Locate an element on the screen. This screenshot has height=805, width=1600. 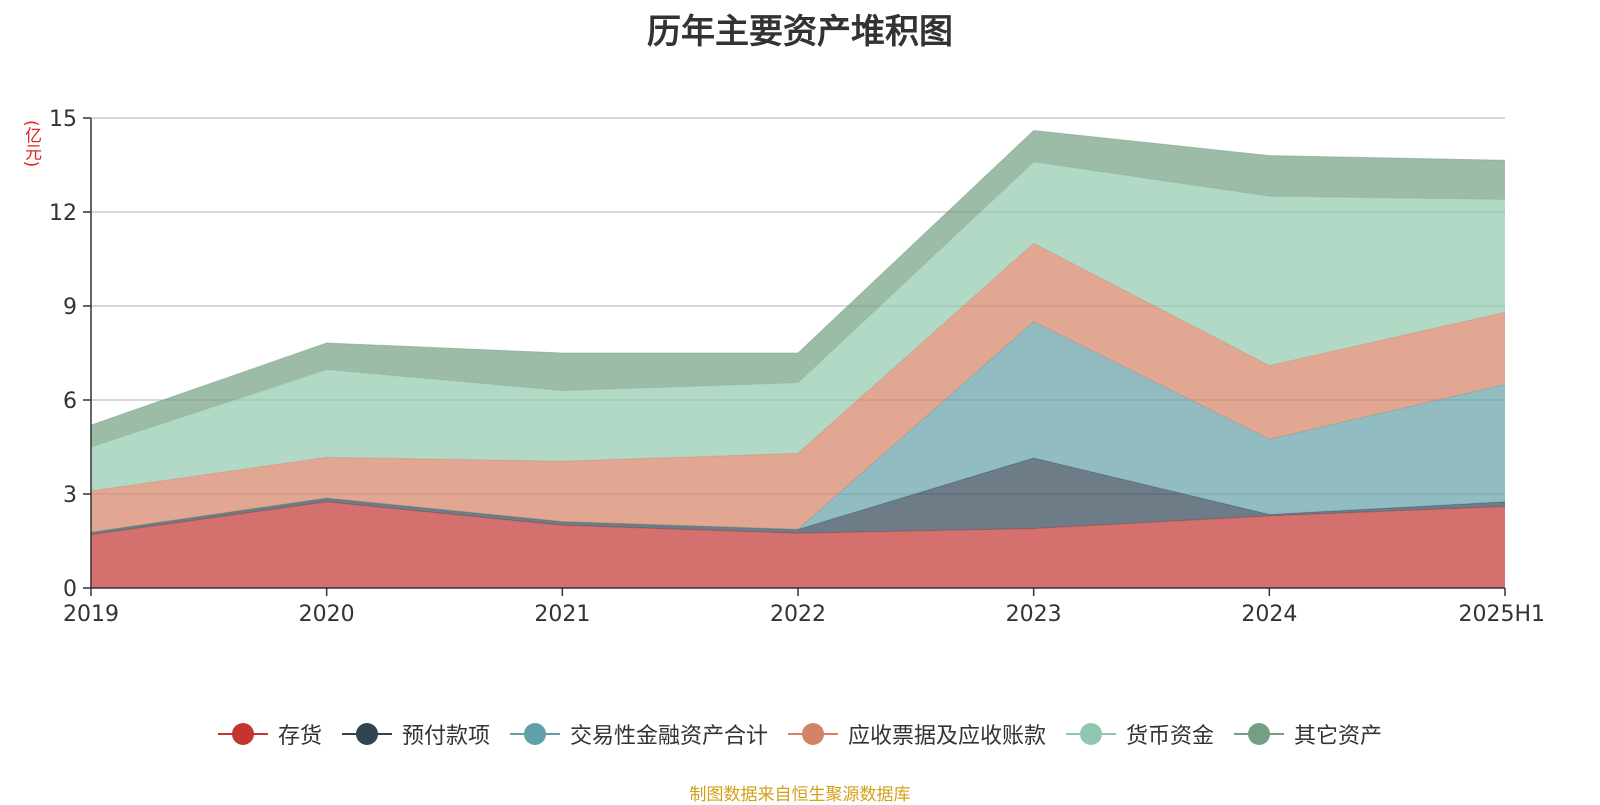
legend-item: 存货 is located at coordinates (269, 734).